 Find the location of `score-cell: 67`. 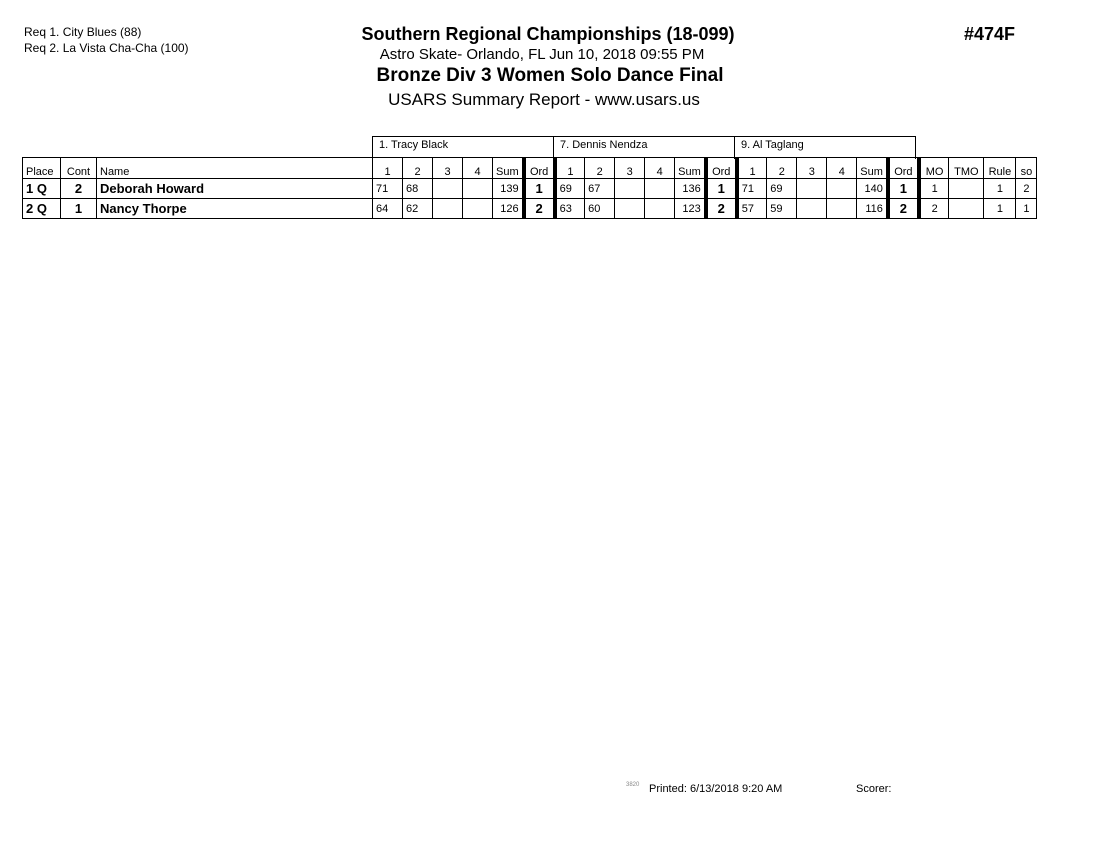

score-cell: 67 is located at coordinates (600, 188).